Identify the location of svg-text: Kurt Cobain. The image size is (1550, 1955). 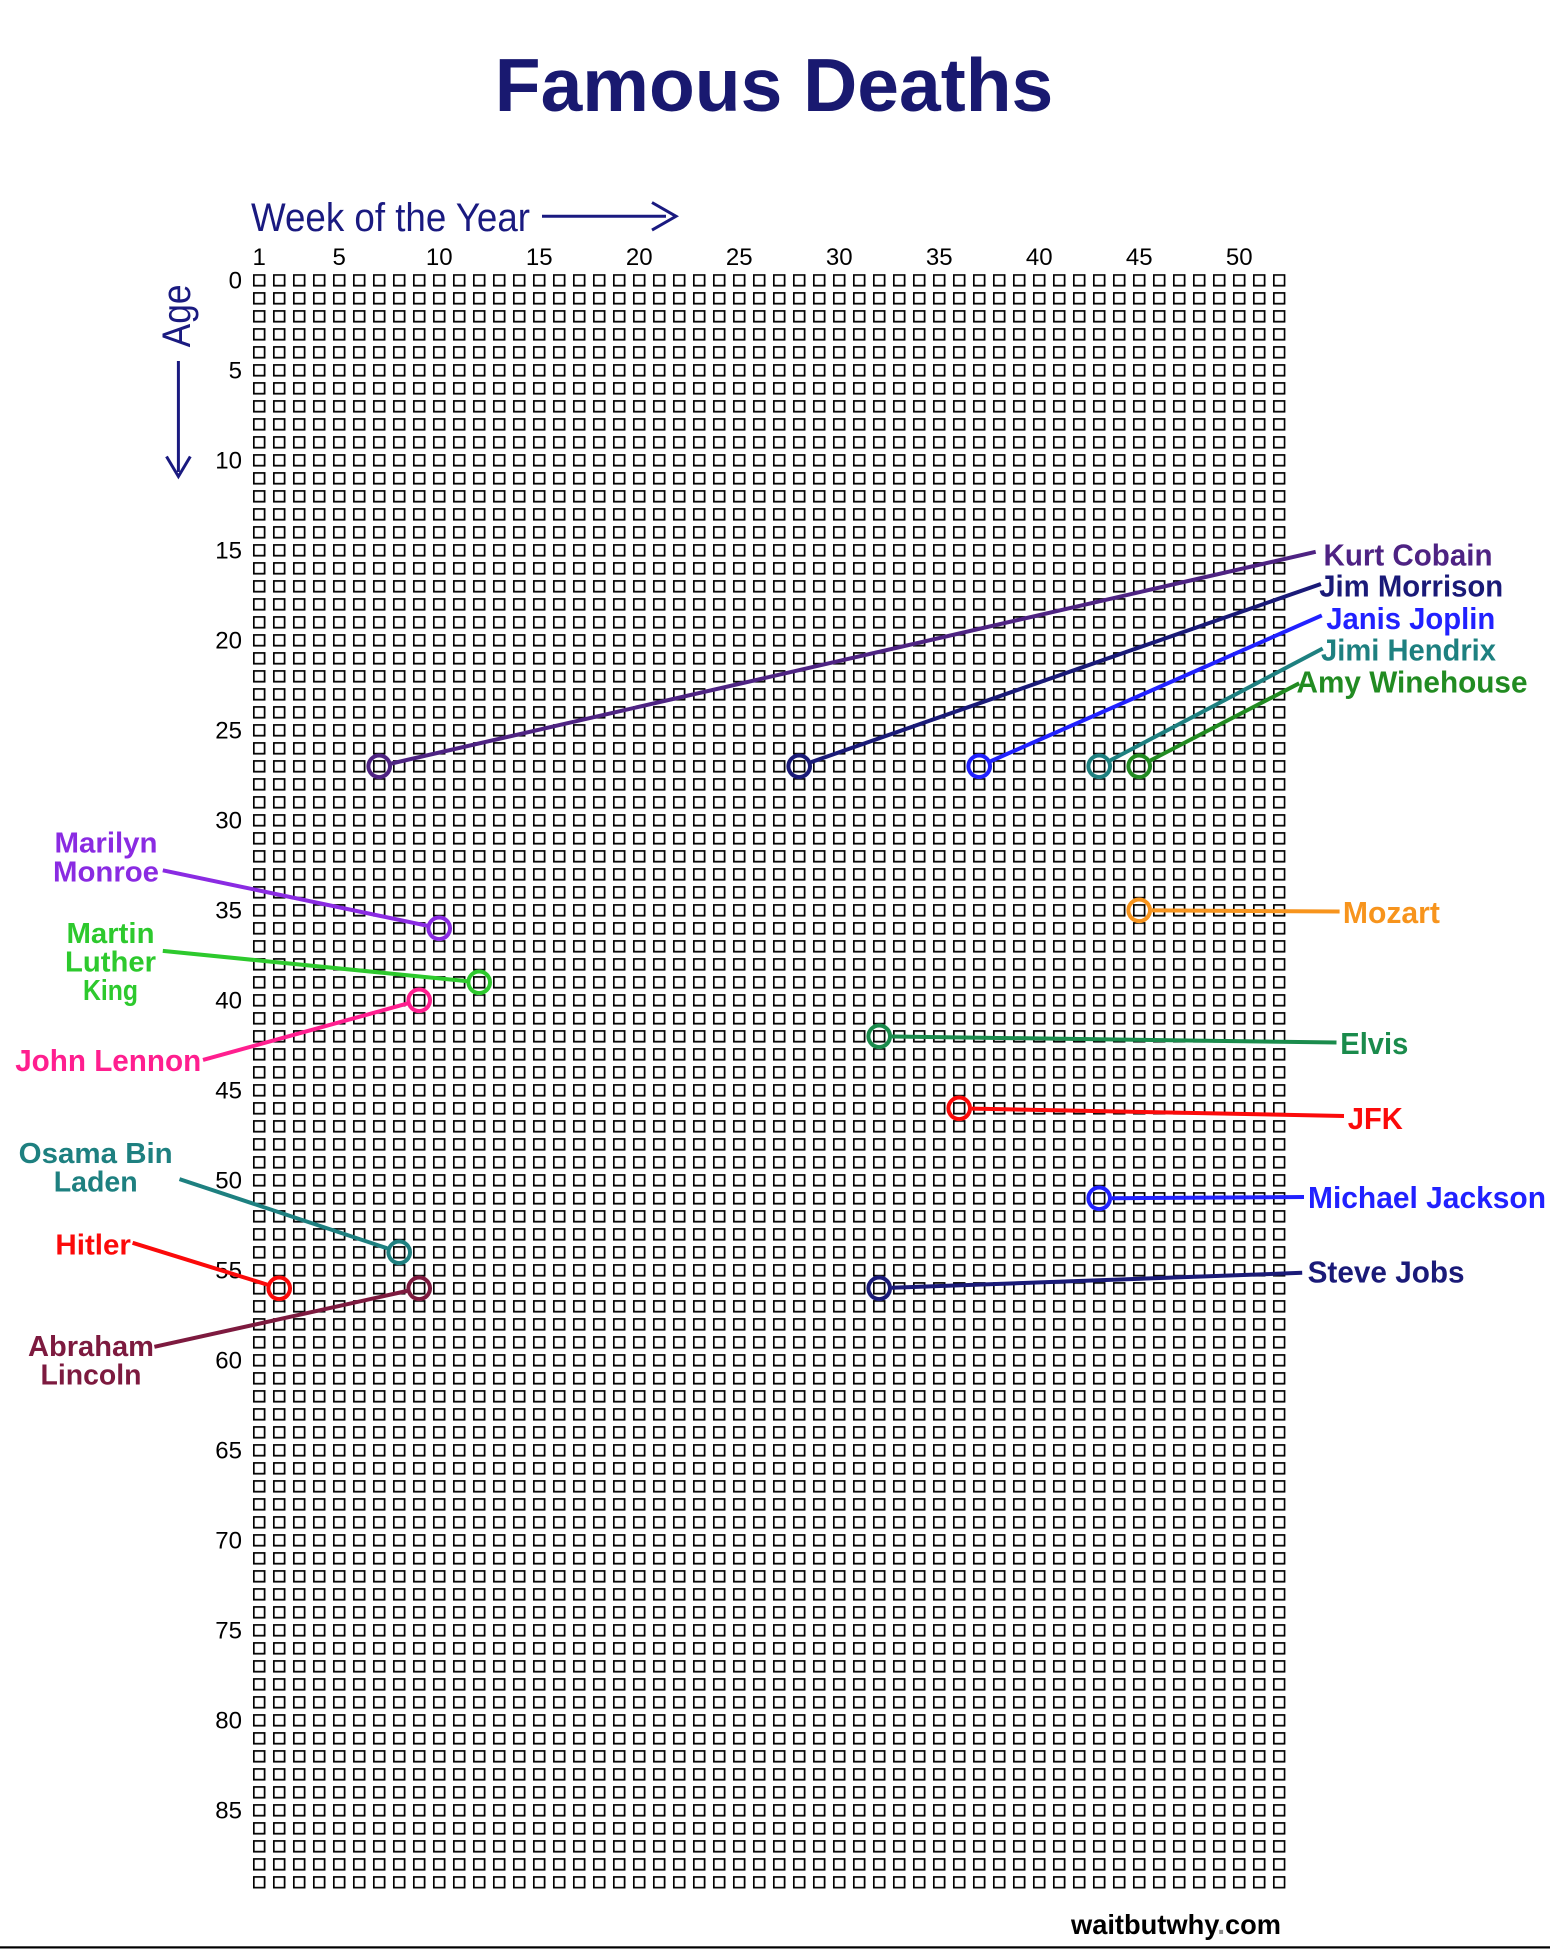
(1408, 554).